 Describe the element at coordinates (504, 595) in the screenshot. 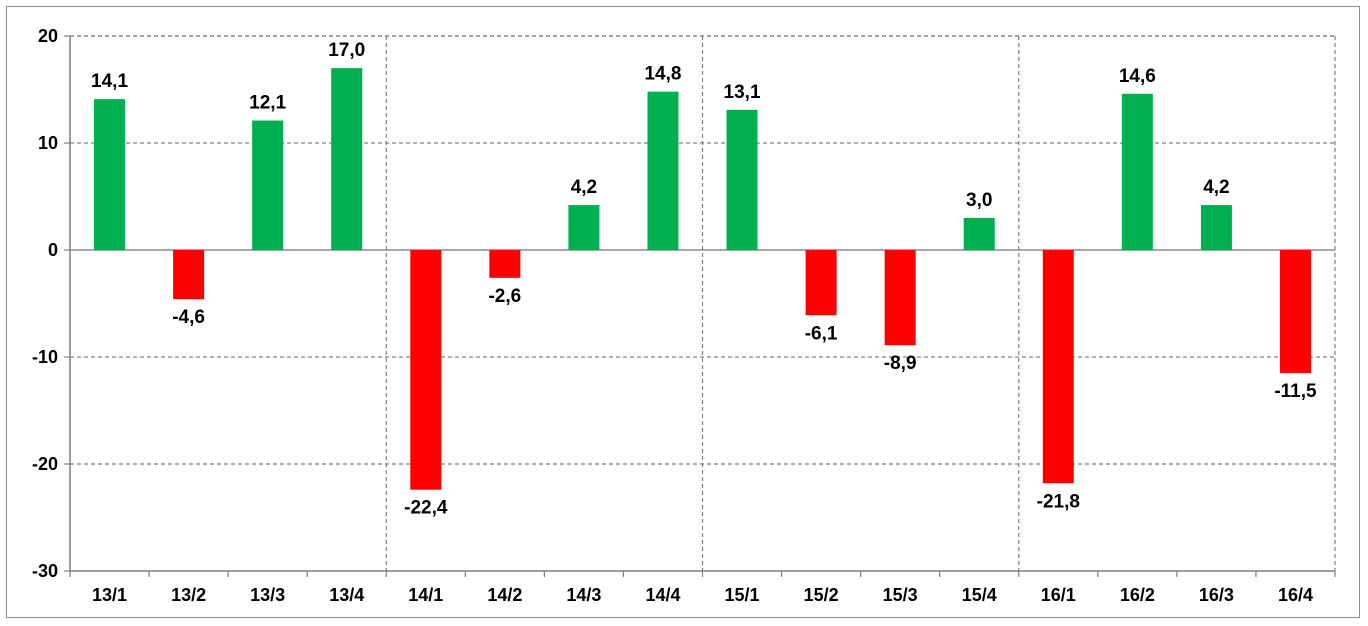

I see `x-tick-label: 14/2` at that location.